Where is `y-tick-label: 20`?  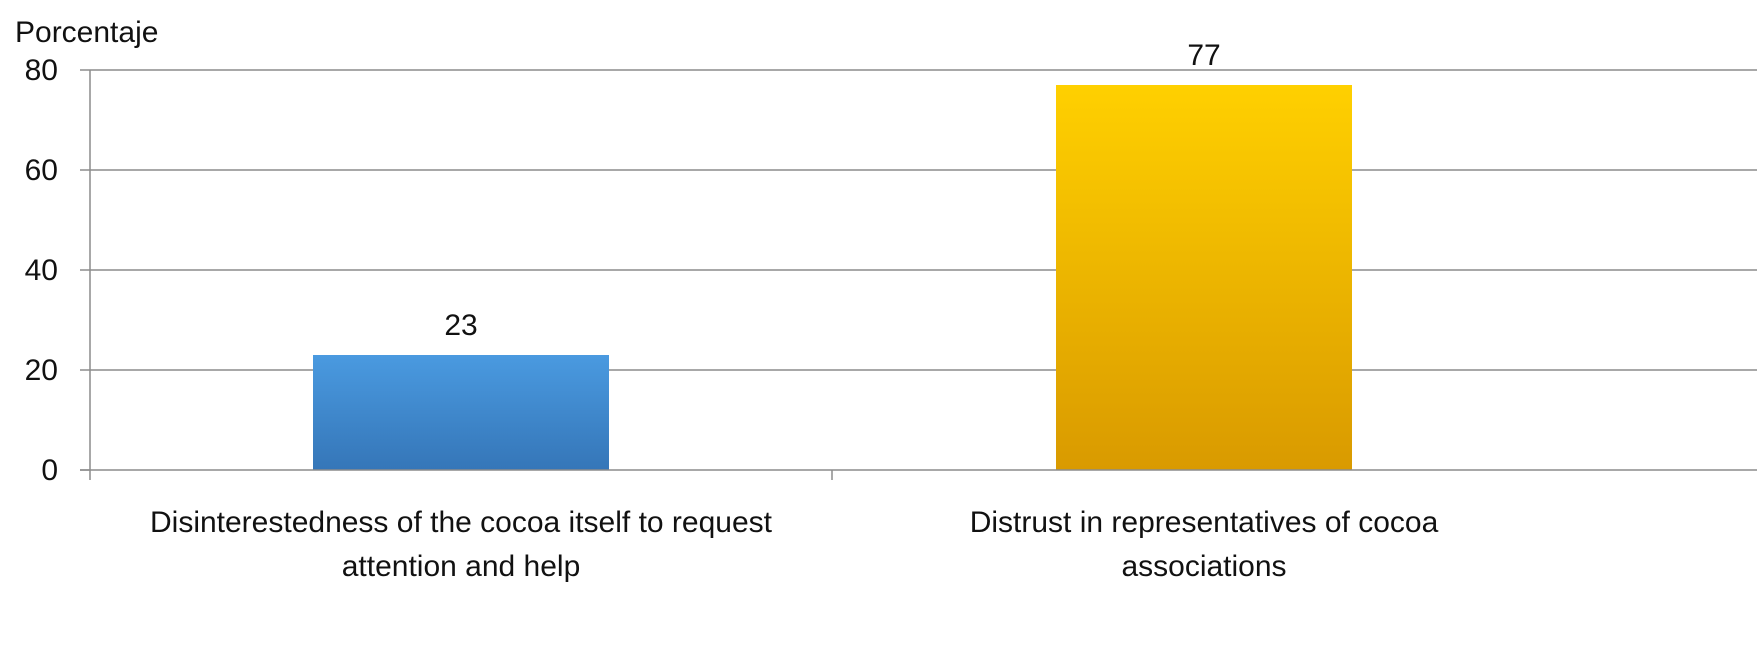 y-tick-label: 20 is located at coordinates (41, 370).